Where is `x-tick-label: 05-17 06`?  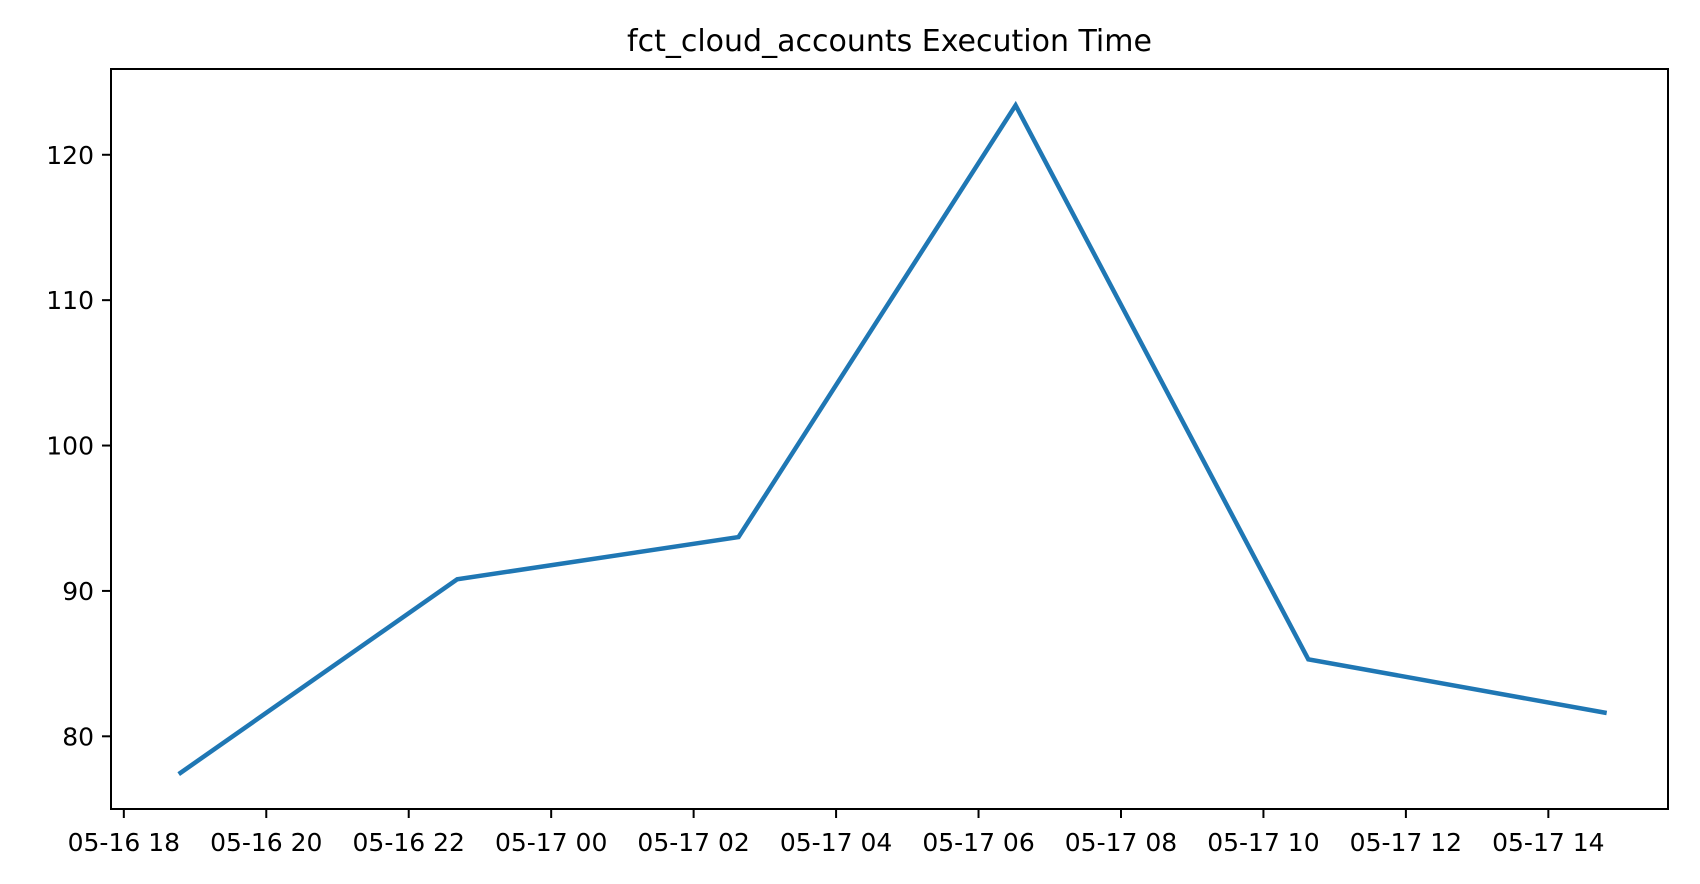 x-tick-label: 05-17 06 is located at coordinates (978, 842).